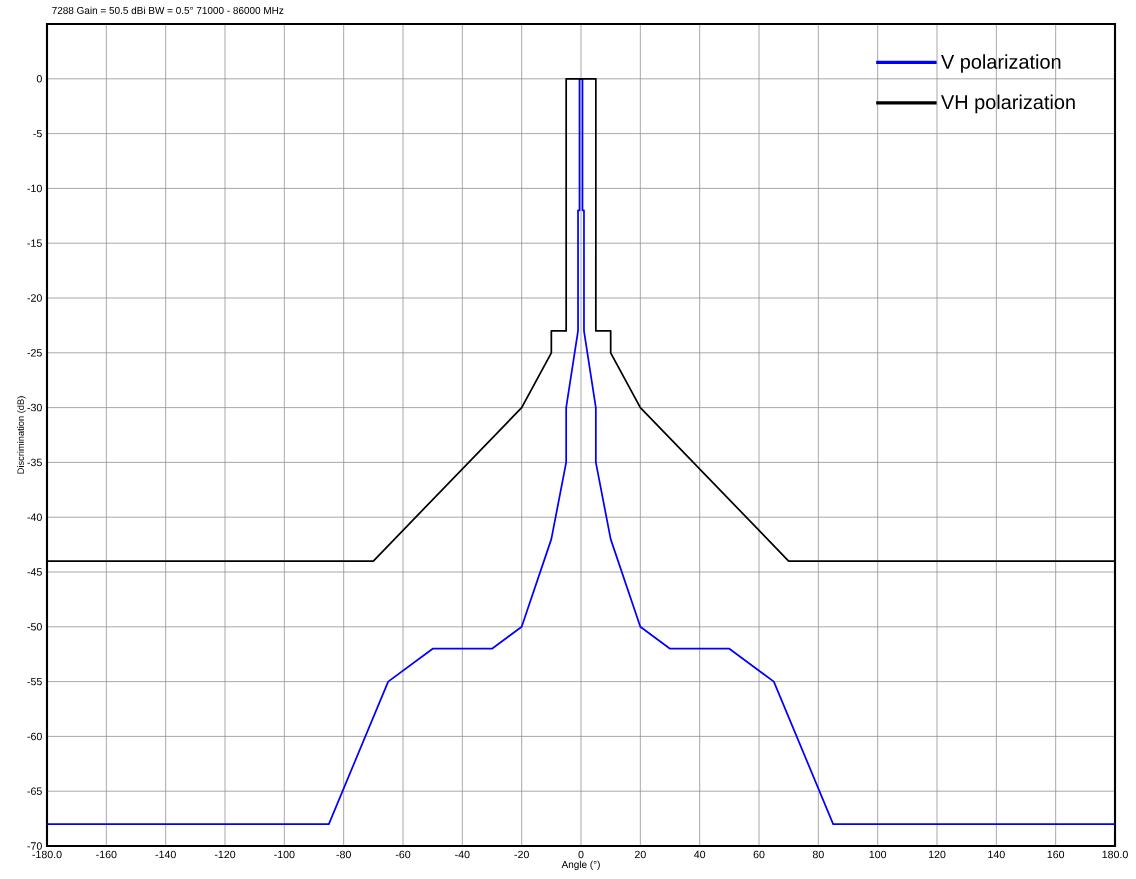 The height and width of the screenshot is (879, 1136). What do you see at coordinates (521, 854) in the screenshot?
I see `x-tick-label: -20` at bounding box center [521, 854].